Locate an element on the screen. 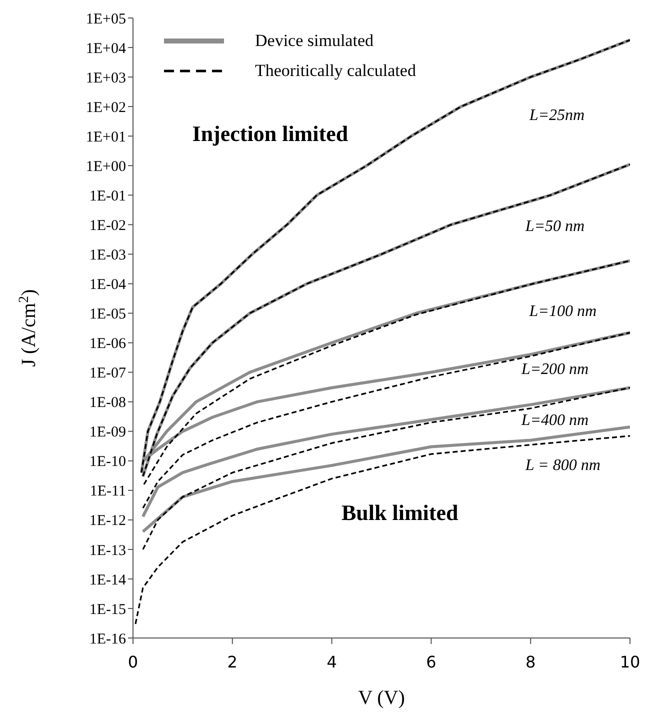 The width and height of the screenshot is (648, 715). y-tick-label: 1E-10 is located at coordinates (107, 462).